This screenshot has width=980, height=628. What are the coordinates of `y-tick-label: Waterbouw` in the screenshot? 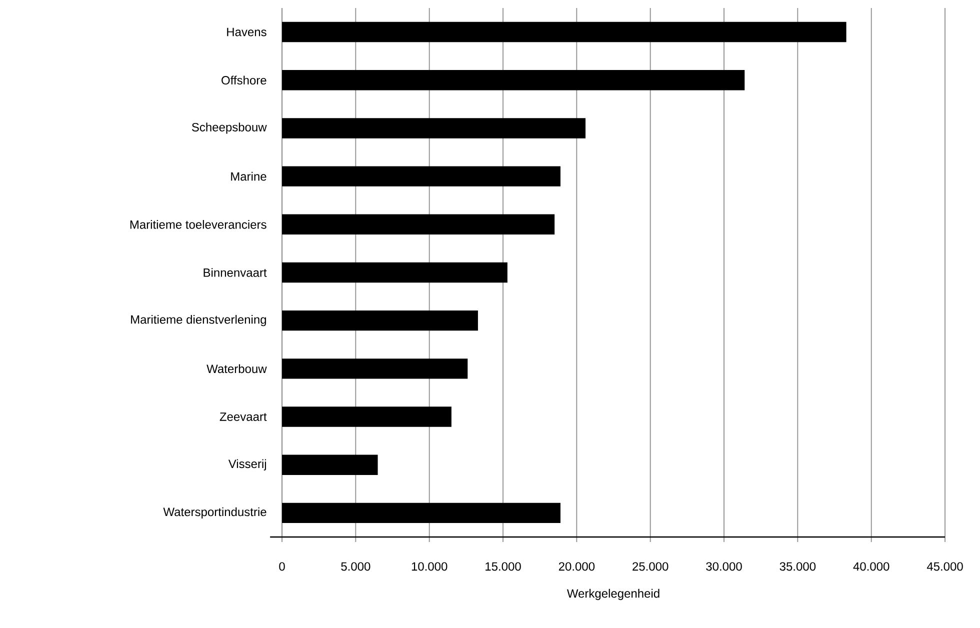 It's located at (236, 369).